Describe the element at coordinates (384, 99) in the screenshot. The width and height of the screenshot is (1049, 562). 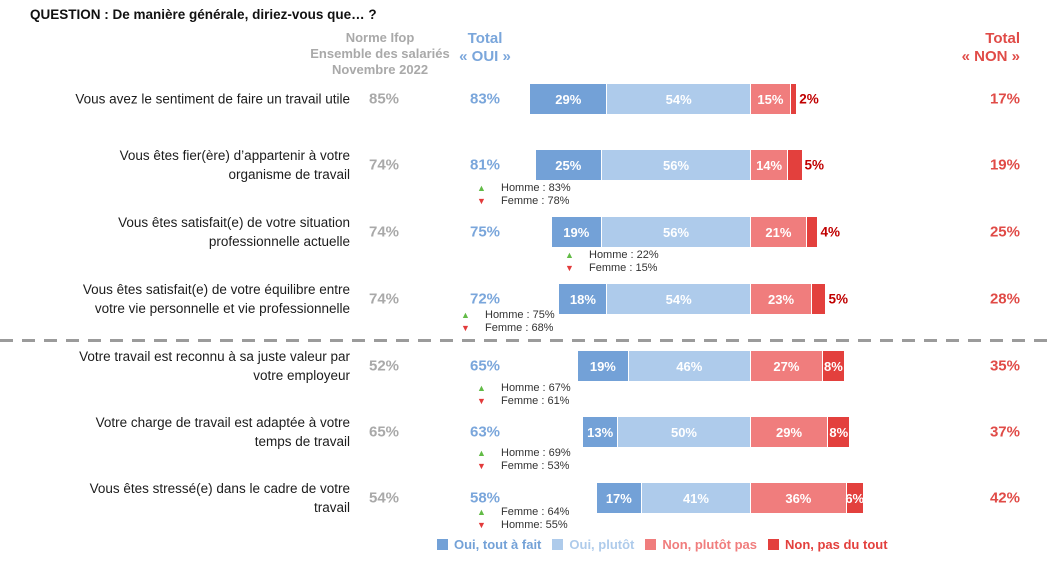
I see `norme-ifop-value: 85%` at that location.